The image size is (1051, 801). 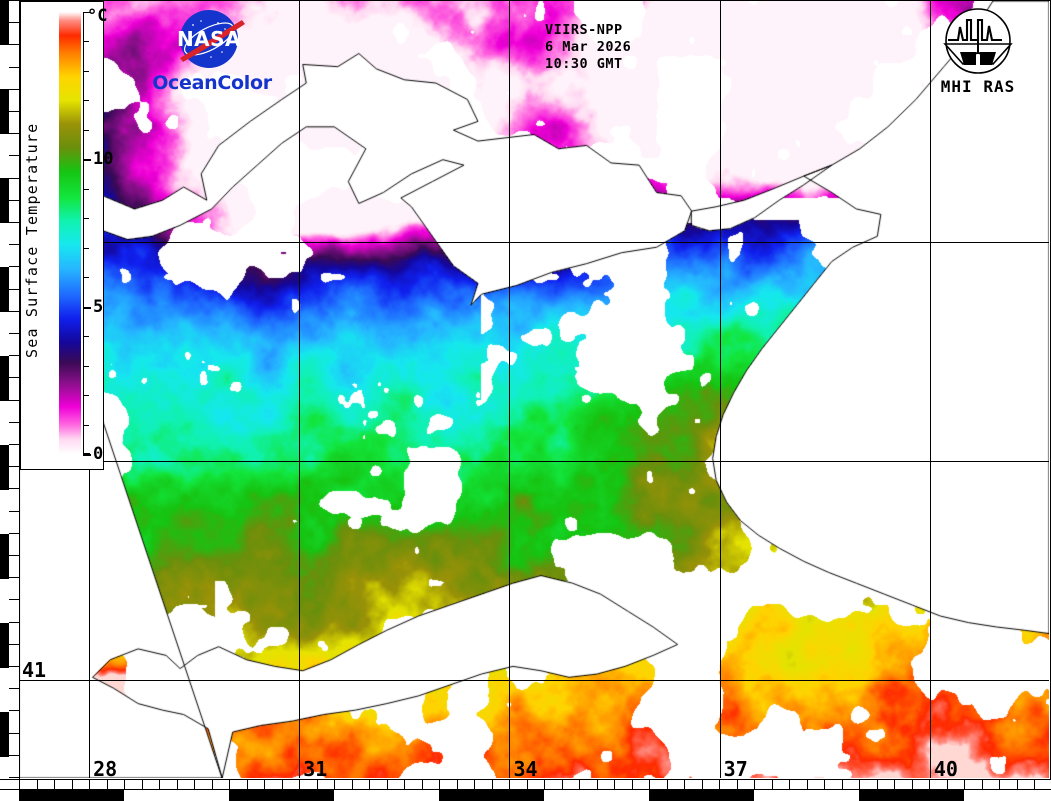 What do you see at coordinates (70, 233) in the screenshot?
I see `colorbar-gradient` at bounding box center [70, 233].